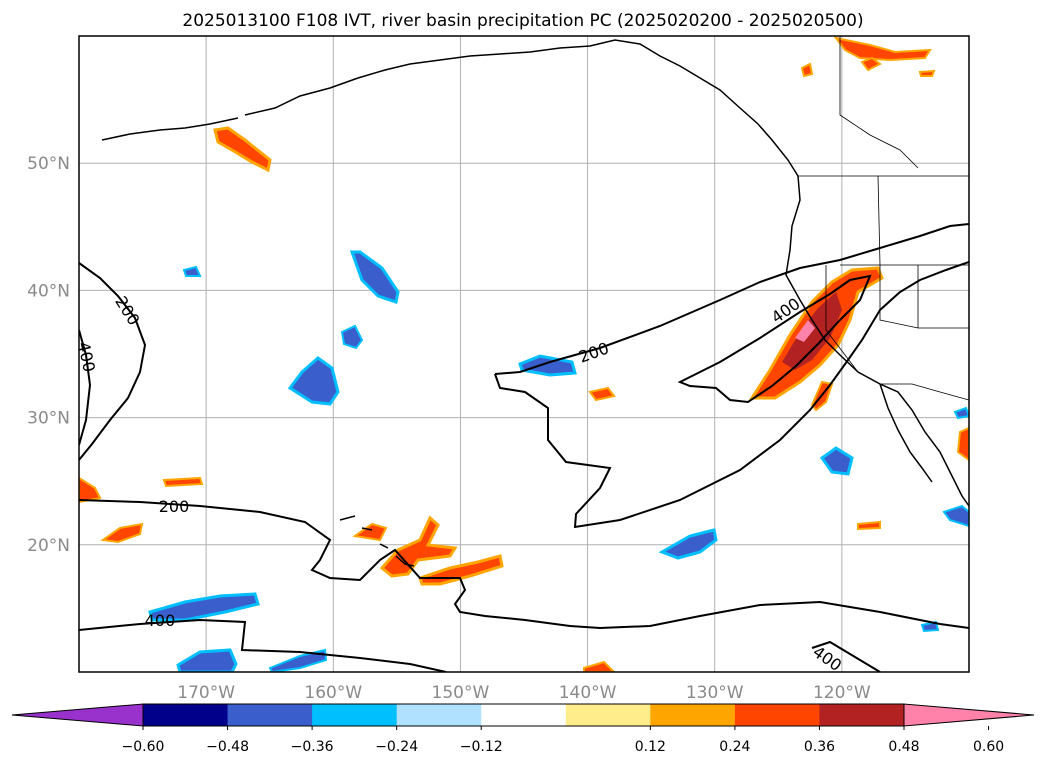  I want to click on lon-tick-label: 120°W, so click(842, 693).